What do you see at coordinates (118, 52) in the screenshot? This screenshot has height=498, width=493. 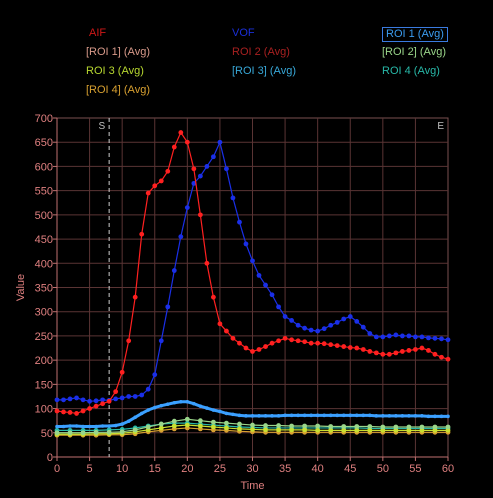 I see `legend-item: [ROI 1] (Avg)` at bounding box center [118, 52].